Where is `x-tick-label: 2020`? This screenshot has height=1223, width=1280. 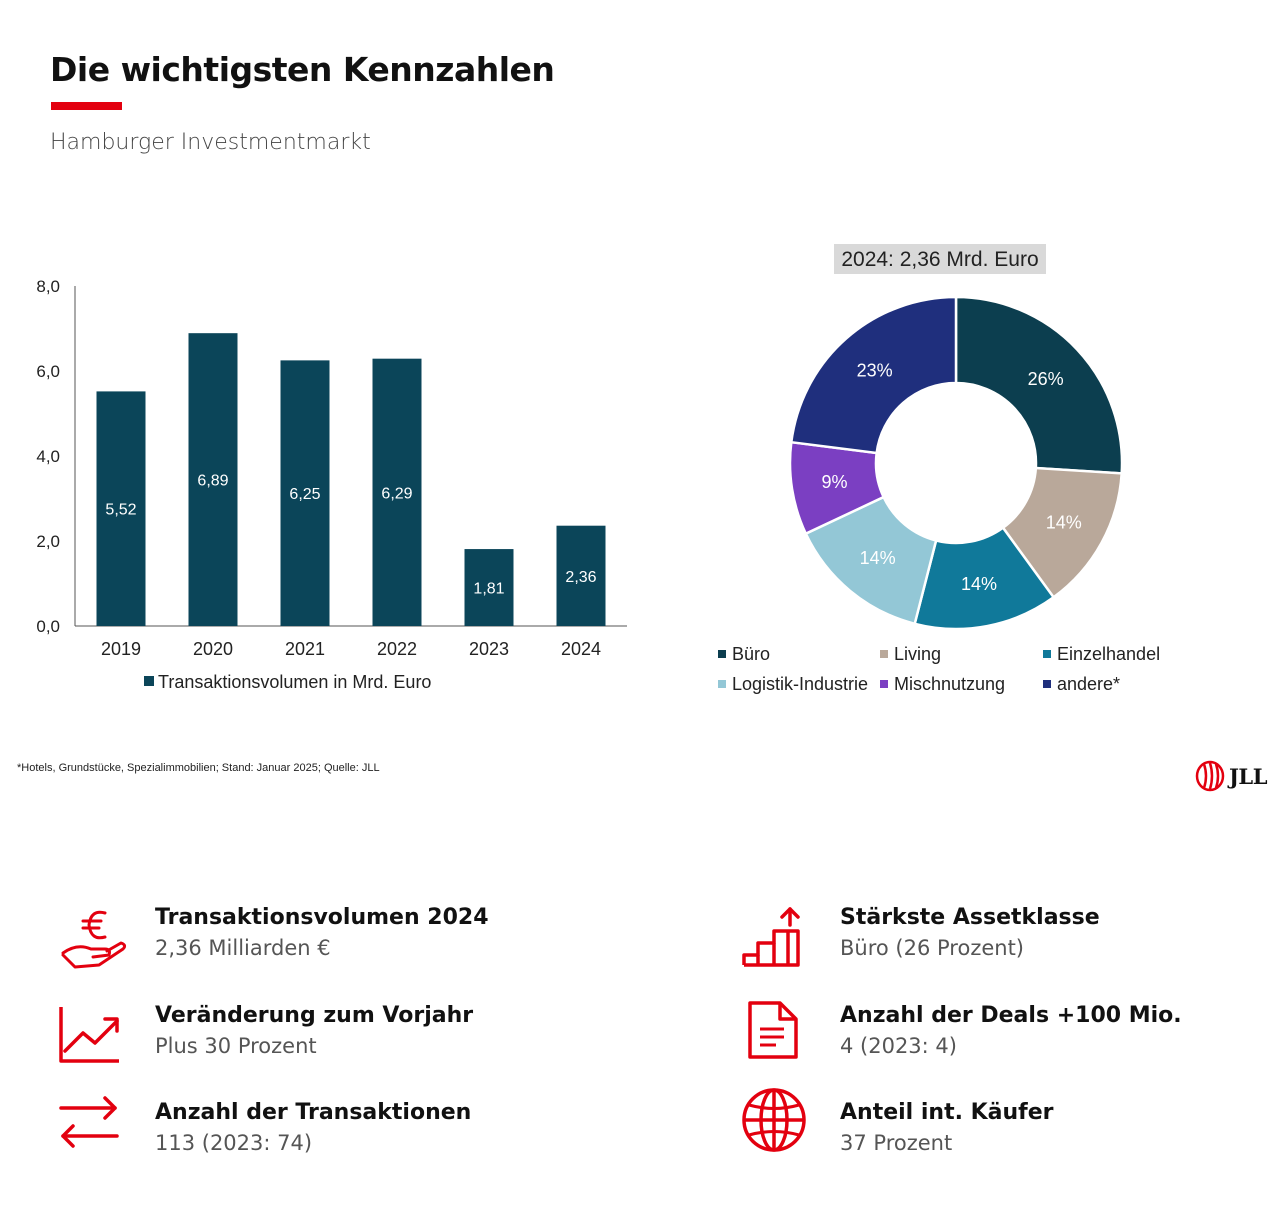
x-tick-label: 2020 is located at coordinates (213, 649).